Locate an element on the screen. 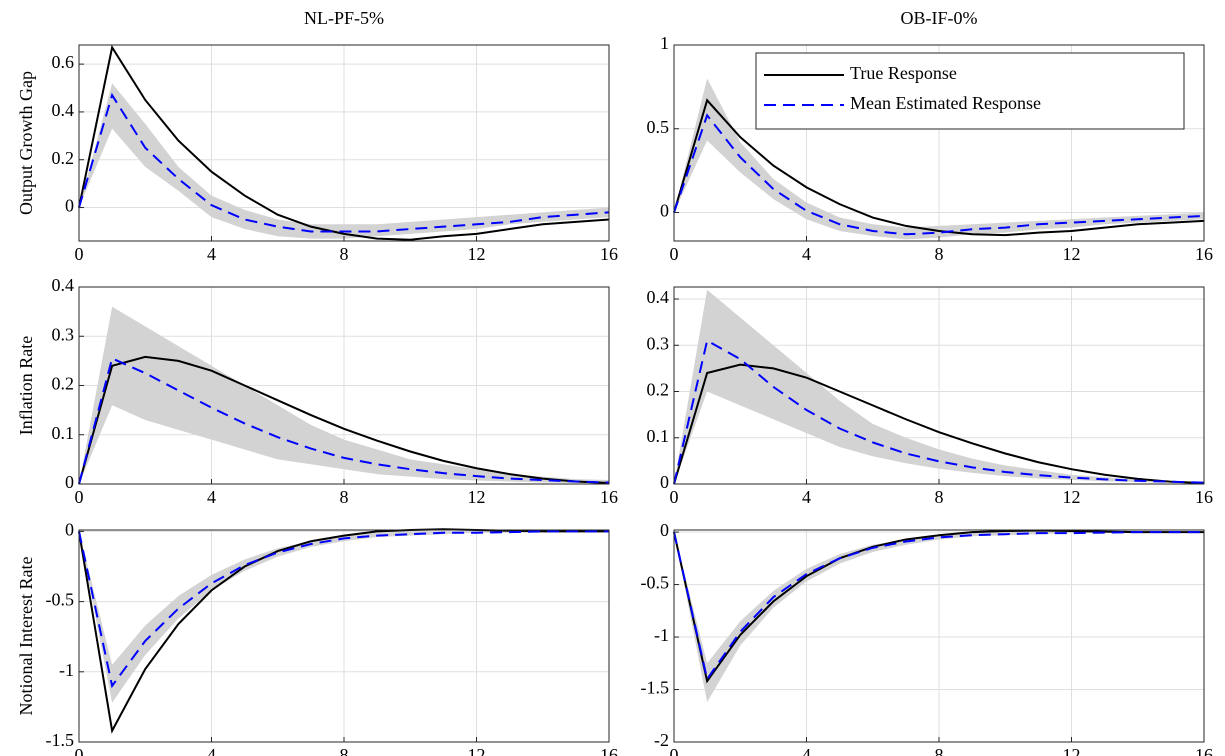 This screenshot has width=1225, height=756. y-axis-label: Notional Interest Rate is located at coordinates (26, 636).